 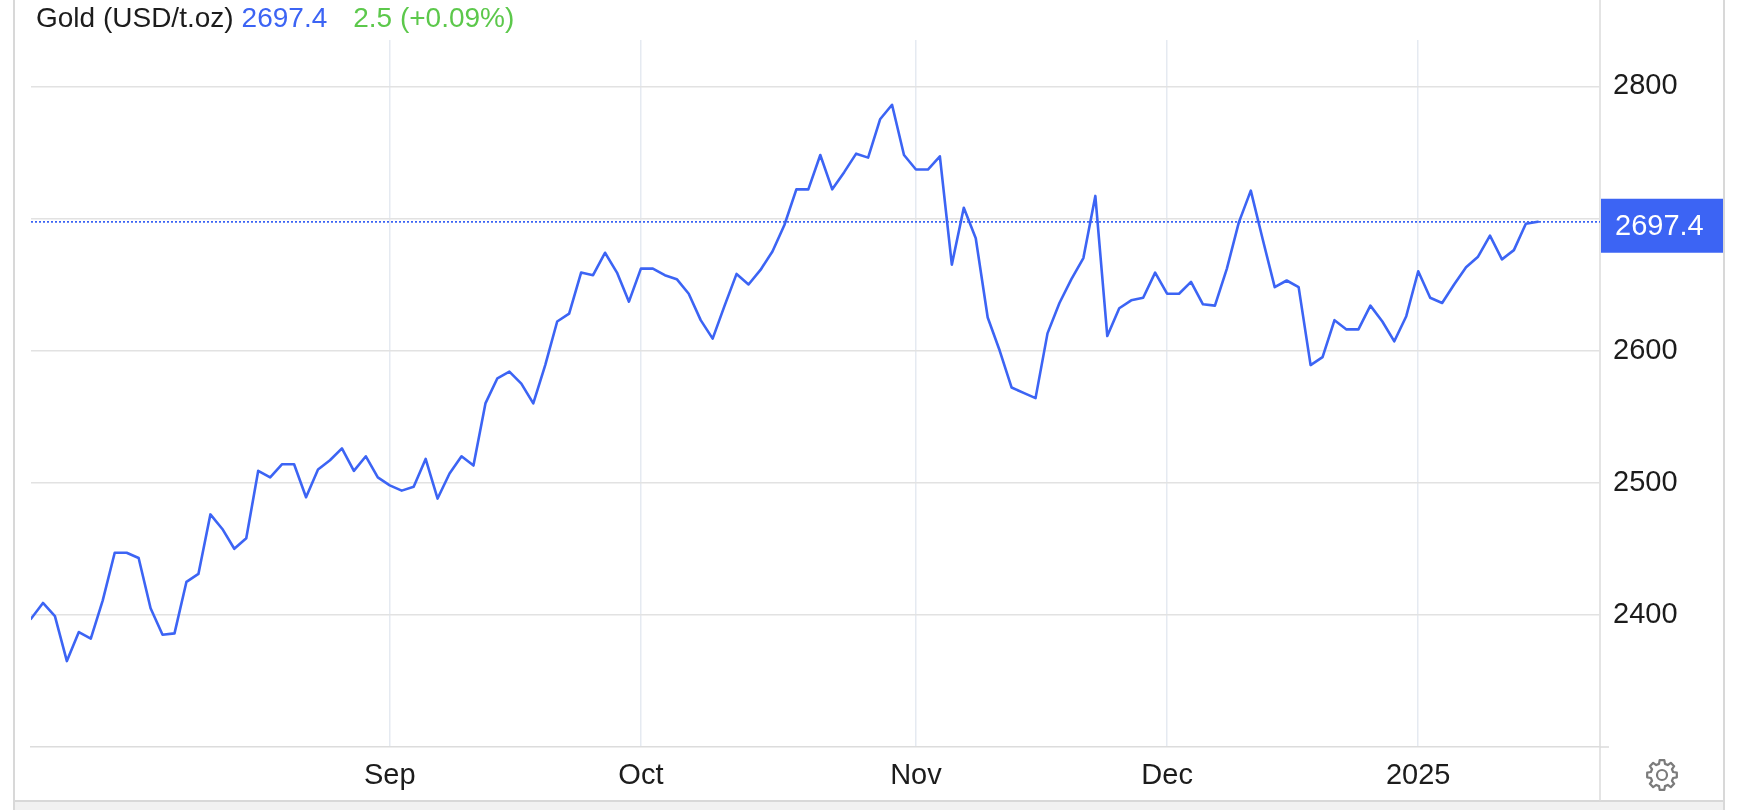 I want to click on y-tick-label: 2500, so click(x=1645, y=480).